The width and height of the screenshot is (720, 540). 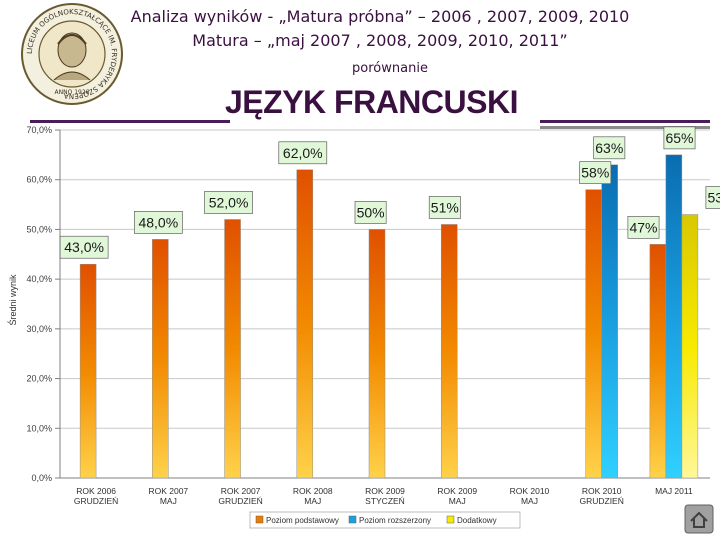 I want to click on legend-label-rozszerzony: Poziom rozszerzony, so click(x=395, y=520).